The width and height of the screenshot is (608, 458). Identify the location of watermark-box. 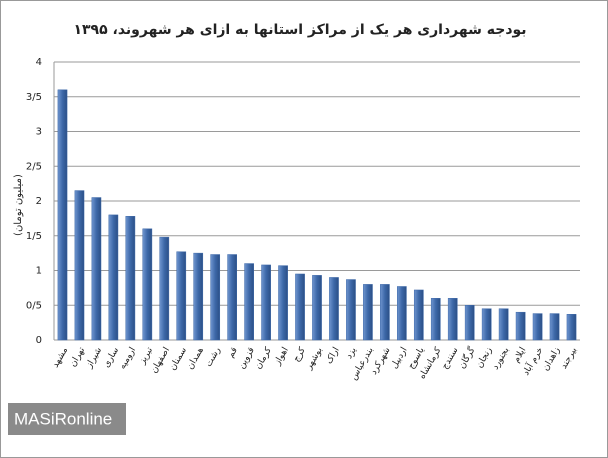
(67, 419).